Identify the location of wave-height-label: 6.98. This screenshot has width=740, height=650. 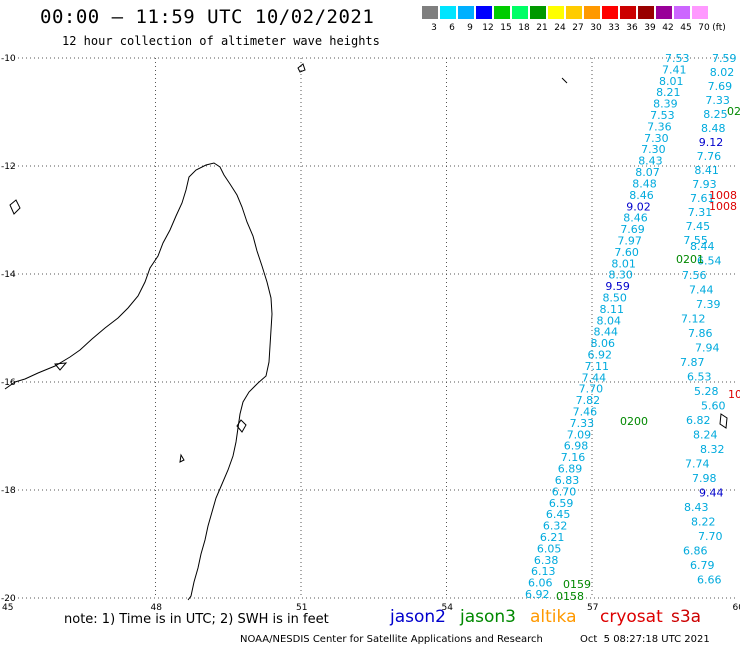
(576, 446).